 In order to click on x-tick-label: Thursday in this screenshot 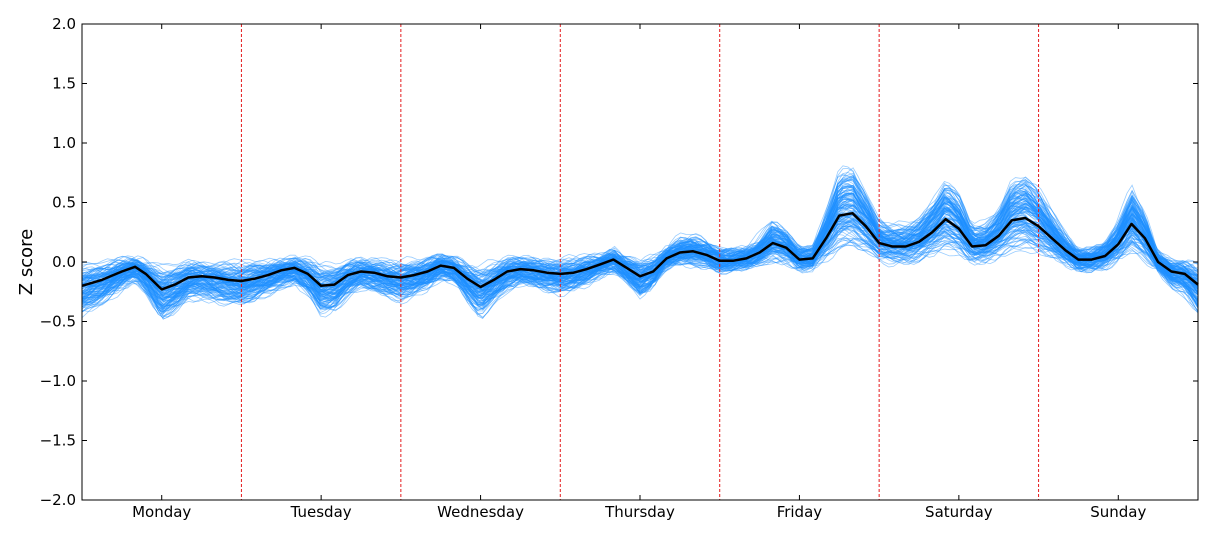, I will do `click(639, 512)`.